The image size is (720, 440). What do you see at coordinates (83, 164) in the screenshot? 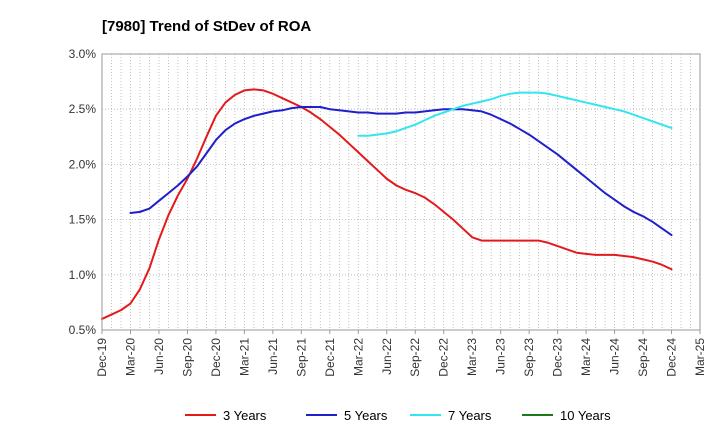
I see `y-tick-label: 2.0%` at bounding box center [83, 164].